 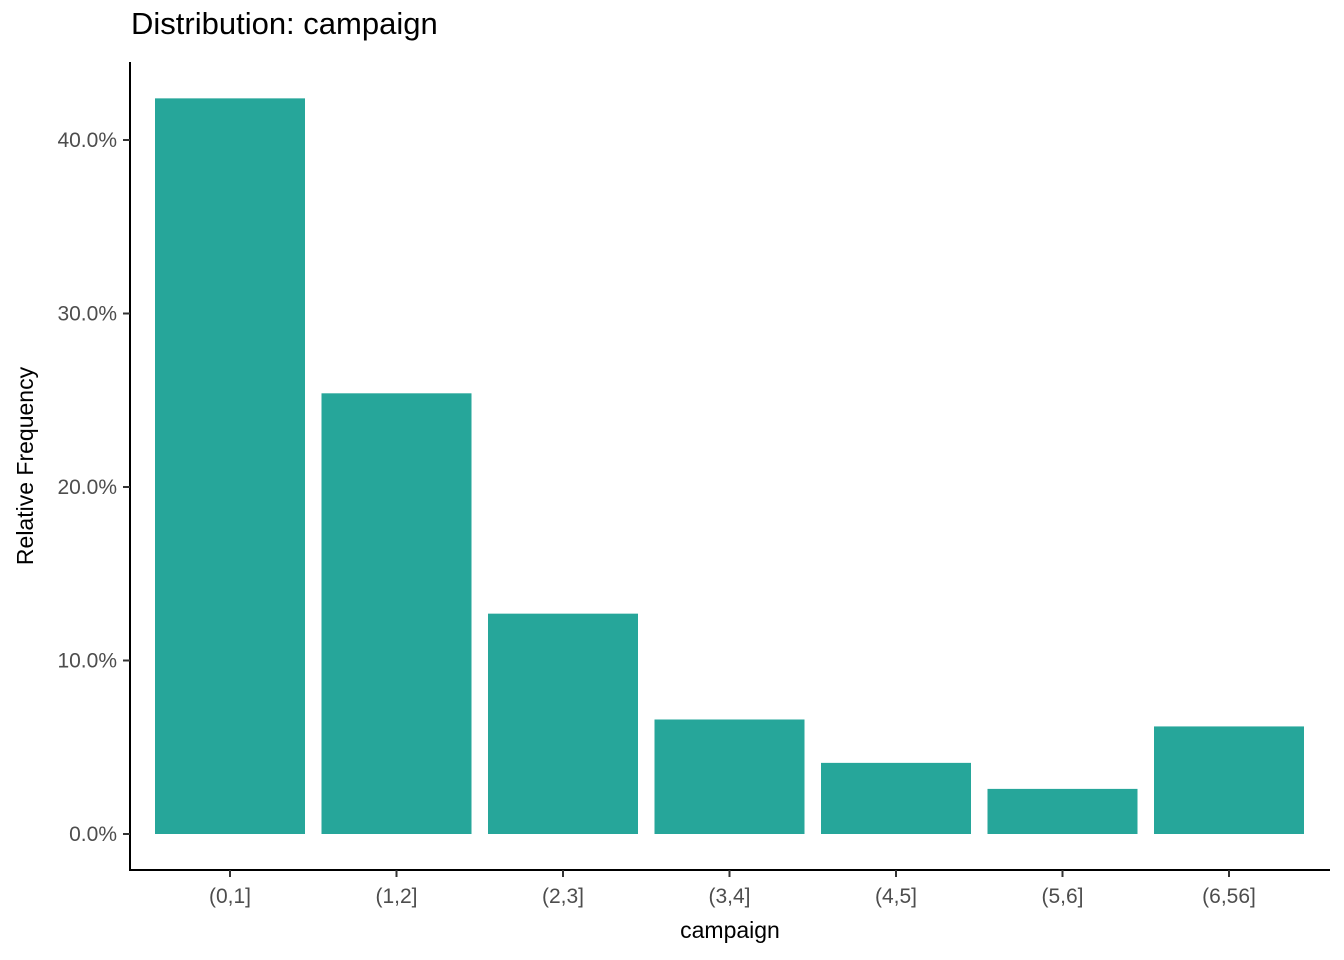 What do you see at coordinates (93, 834) in the screenshot?
I see `y-tick-label: 0.0%` at bounding box center [93, 834].